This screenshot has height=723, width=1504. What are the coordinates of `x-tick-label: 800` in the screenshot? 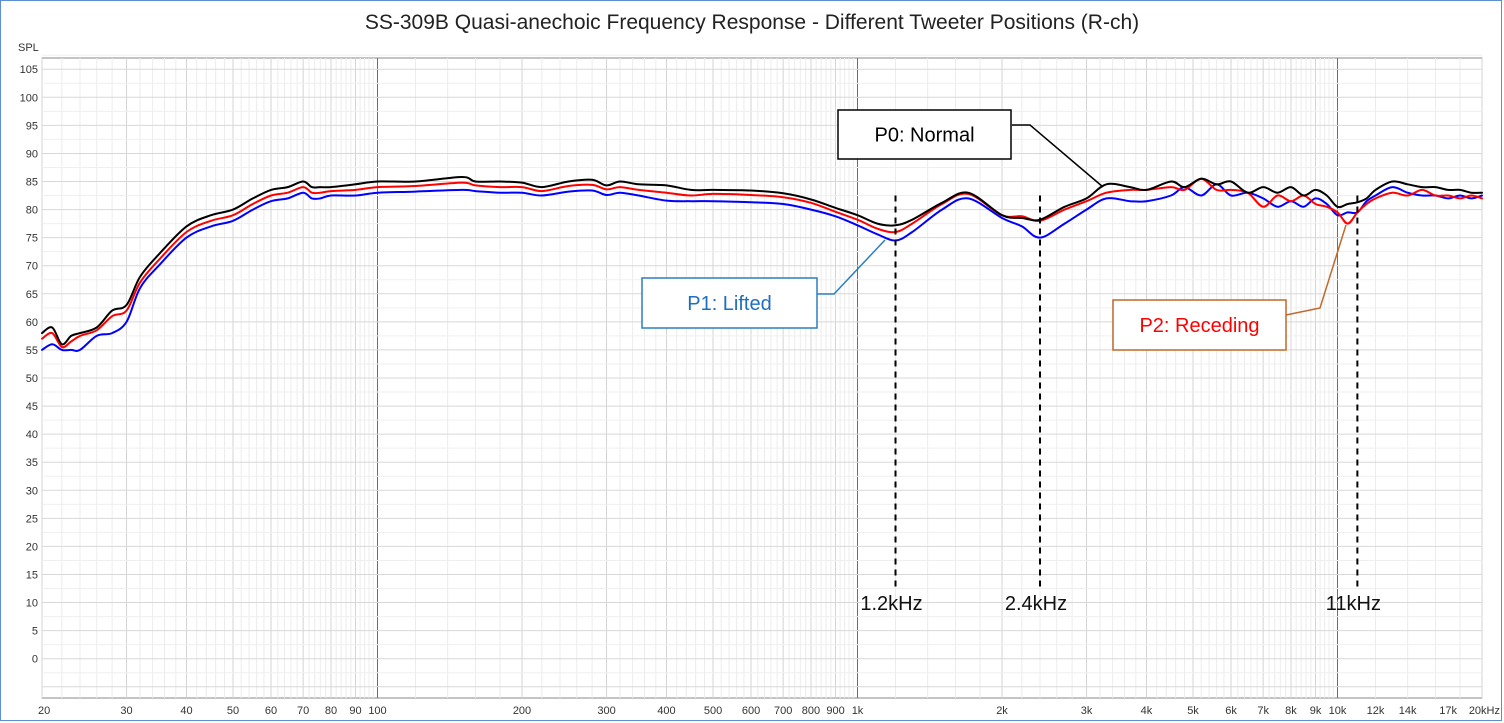 It's located at (811, 711).